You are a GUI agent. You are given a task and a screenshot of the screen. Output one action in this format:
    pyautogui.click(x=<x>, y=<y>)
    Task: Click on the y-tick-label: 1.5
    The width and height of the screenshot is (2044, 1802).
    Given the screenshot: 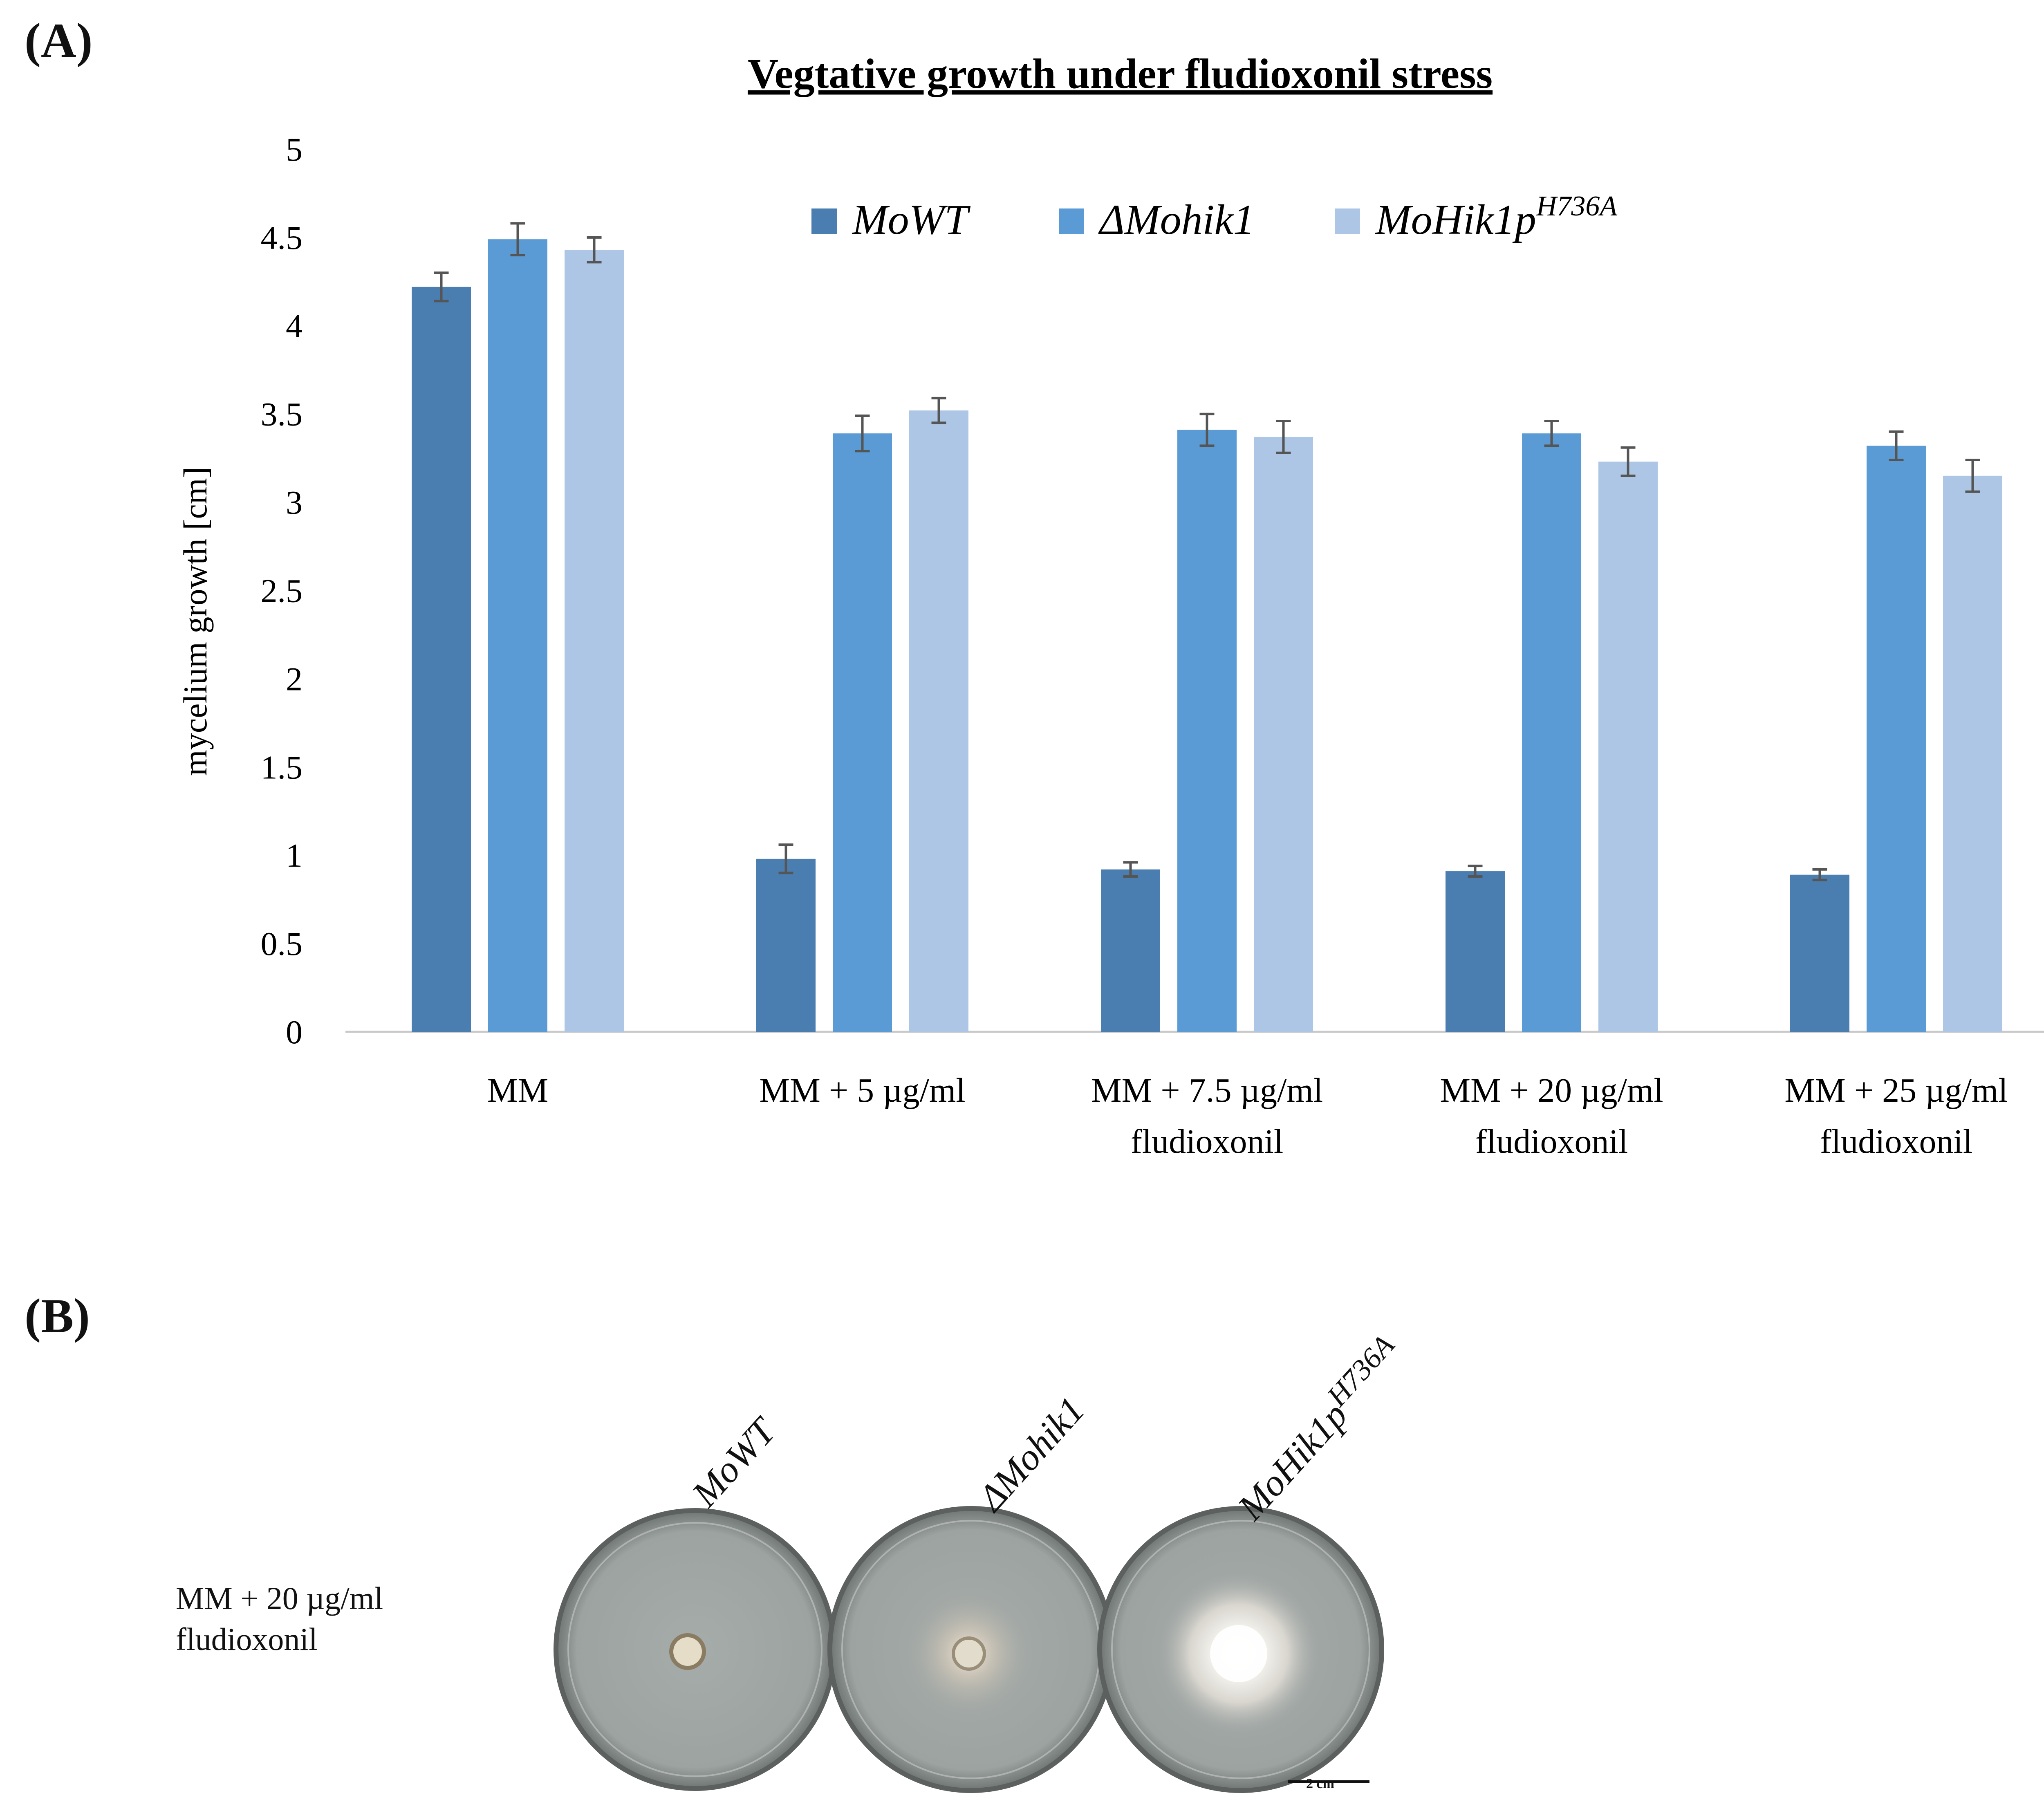 What is the action you would take?
    pyautogui.click(x=282, y=767)
    